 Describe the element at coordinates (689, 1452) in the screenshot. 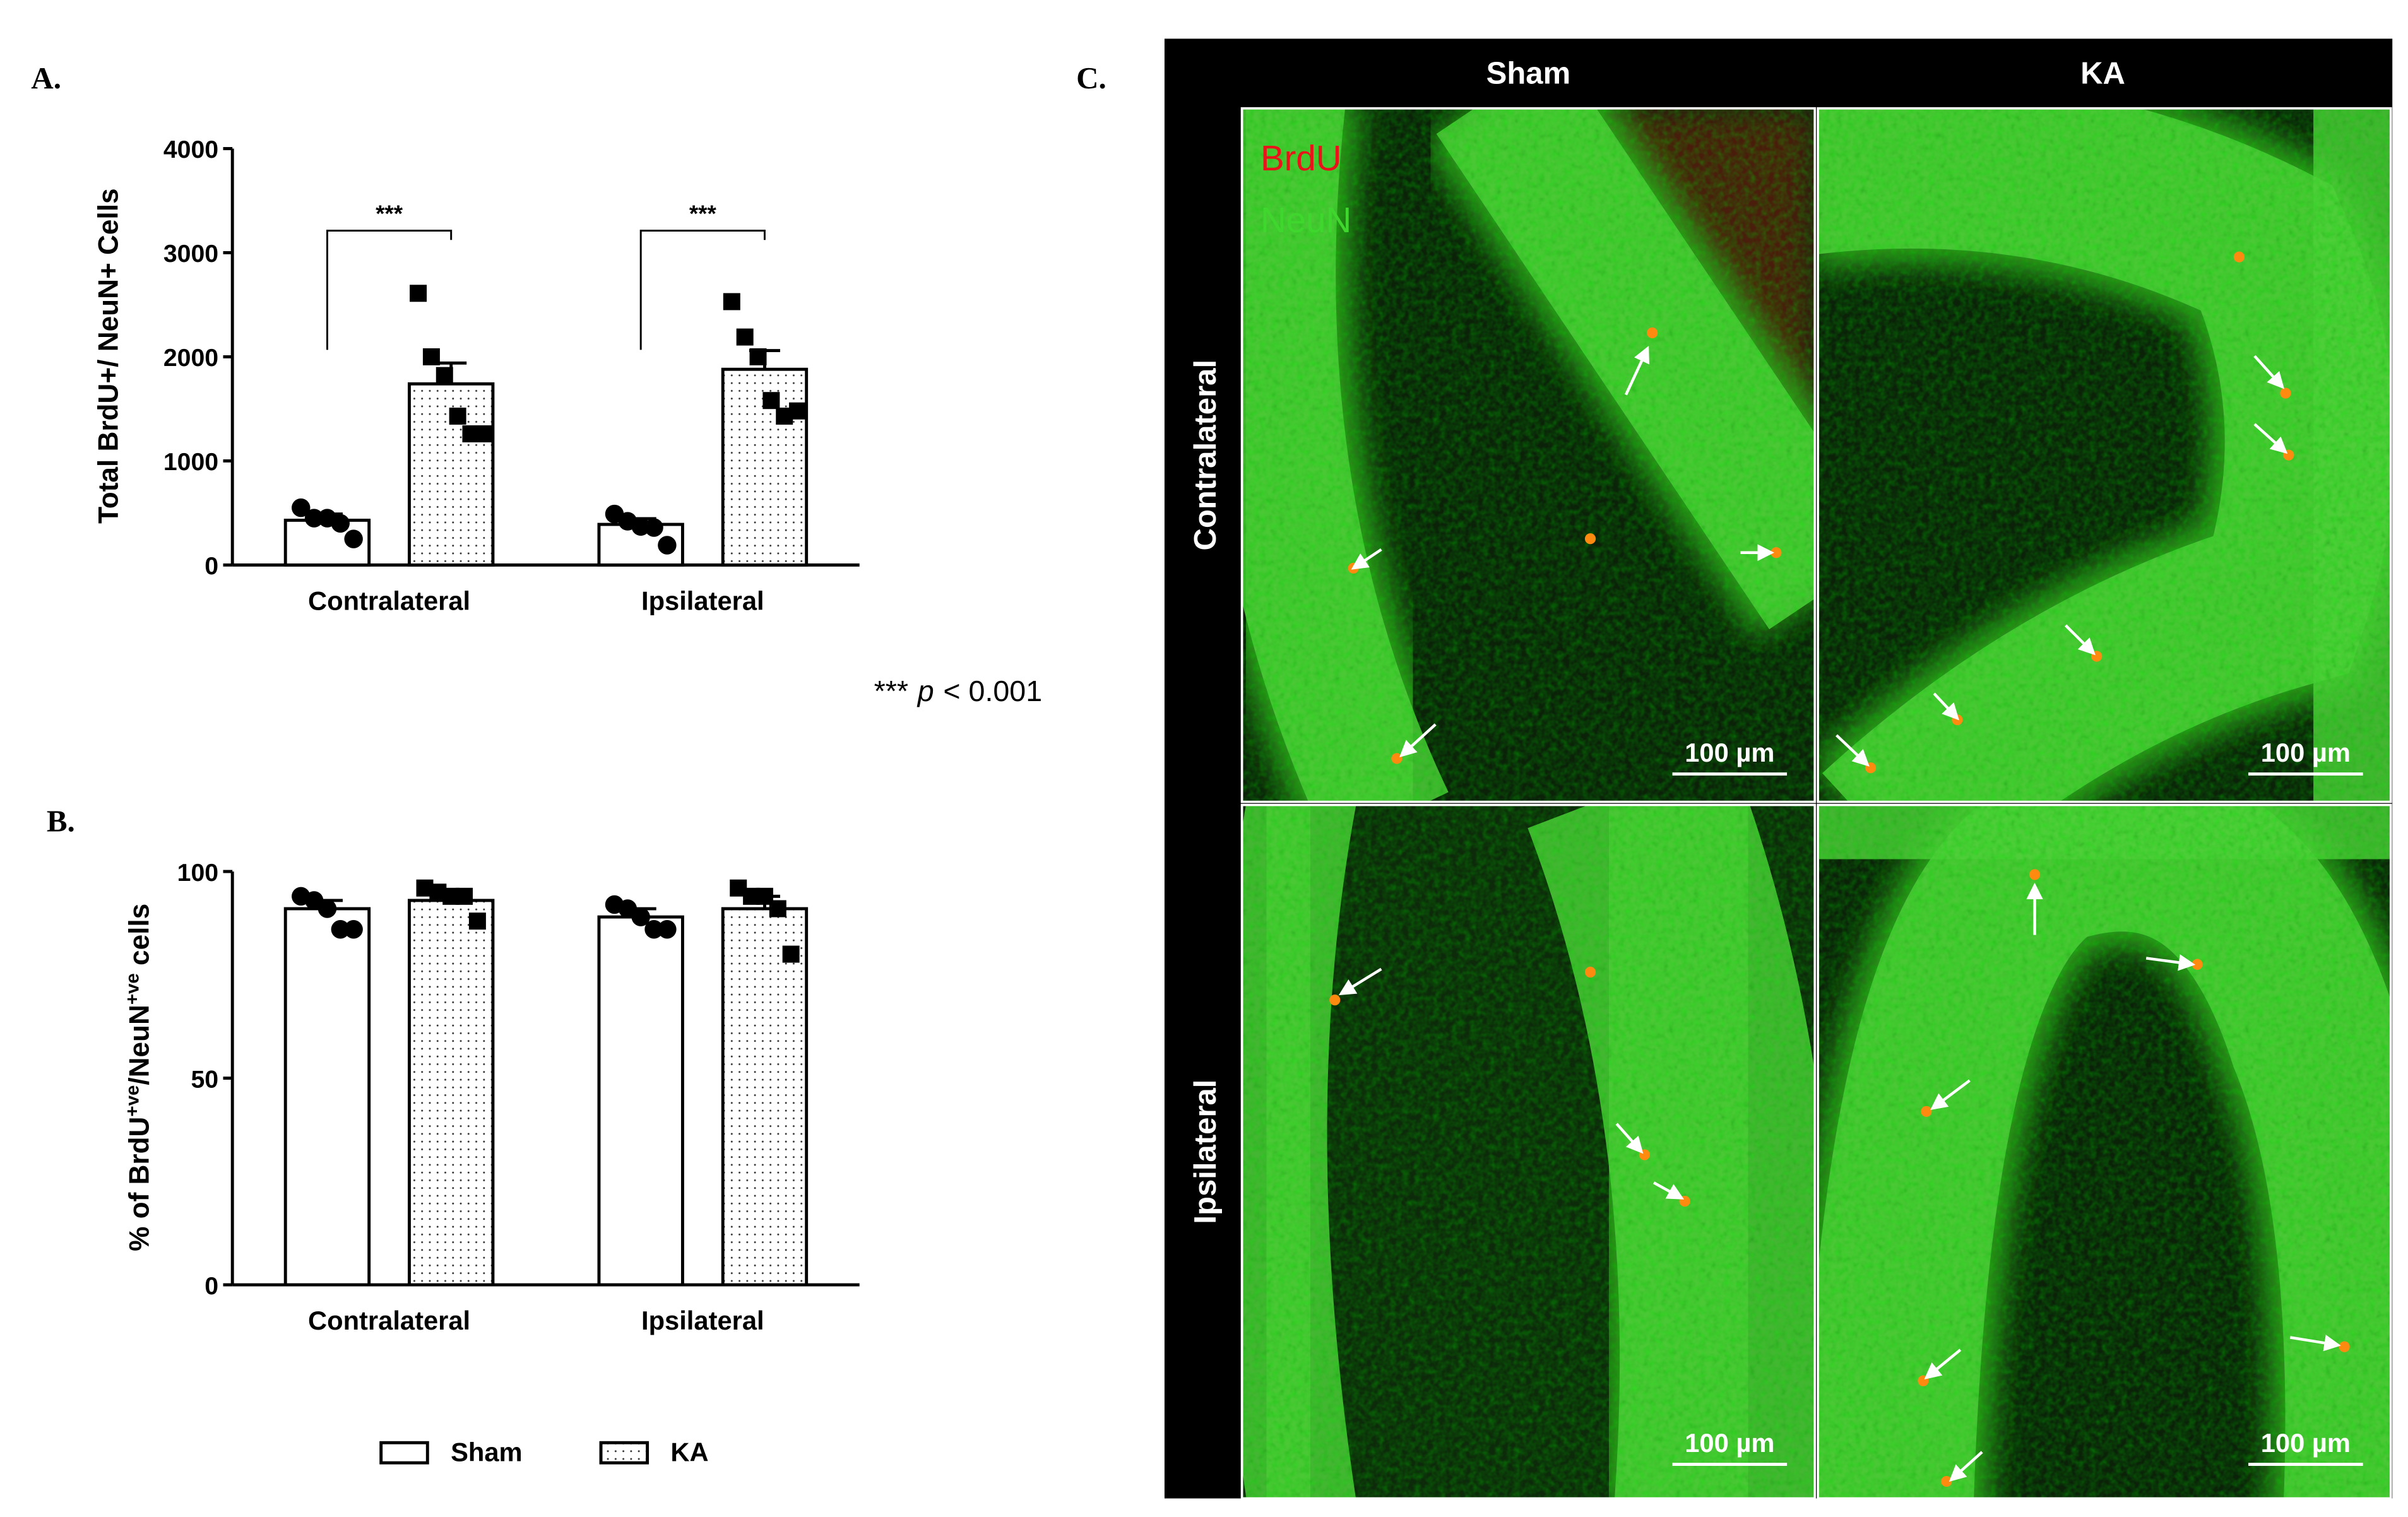

I see `legend-label: KA` at that location.